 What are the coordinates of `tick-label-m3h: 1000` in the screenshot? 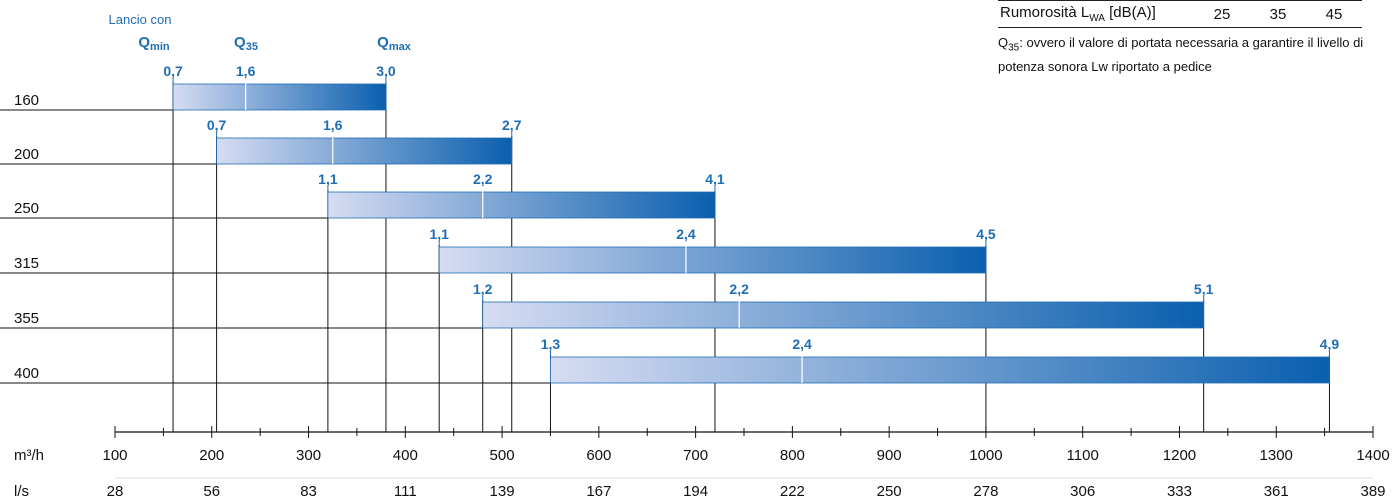 It's located at (985, 455).